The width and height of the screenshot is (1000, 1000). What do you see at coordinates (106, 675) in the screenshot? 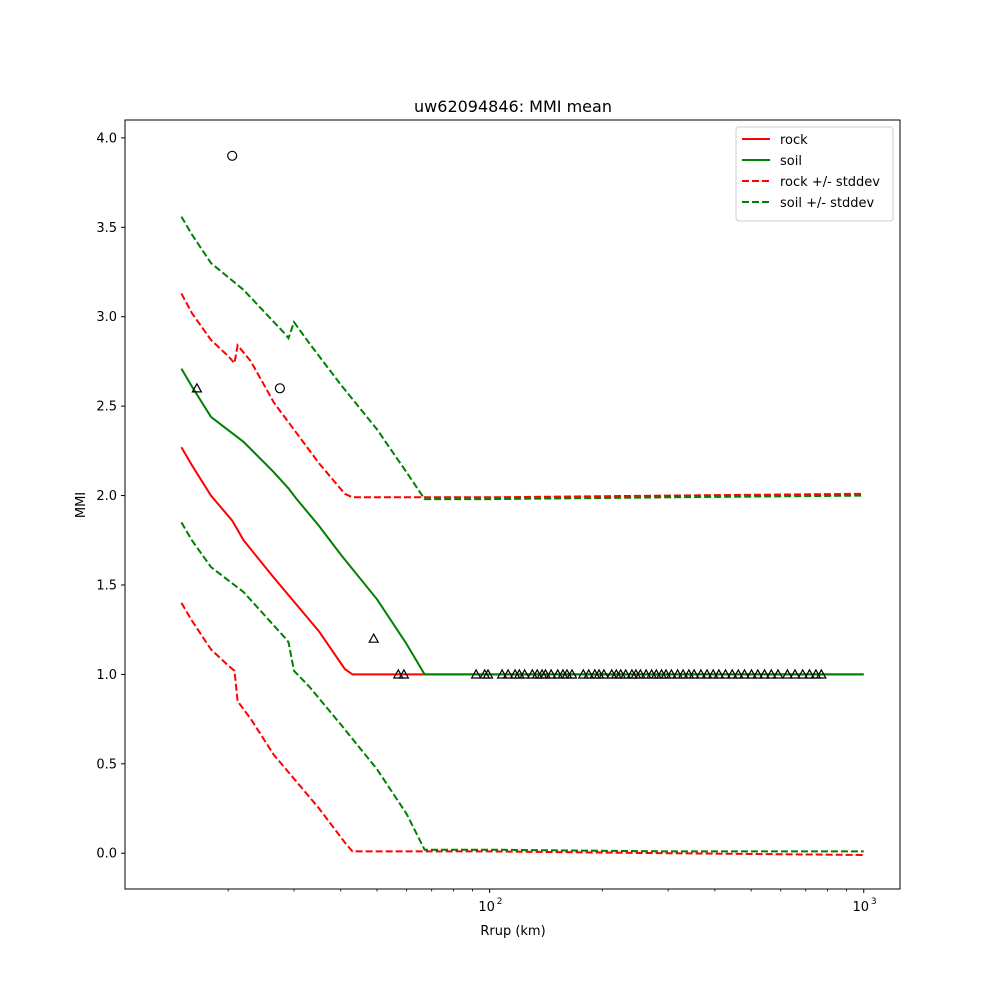
I see `y-tick-label: 1.0` at bounding box center [106, 675].